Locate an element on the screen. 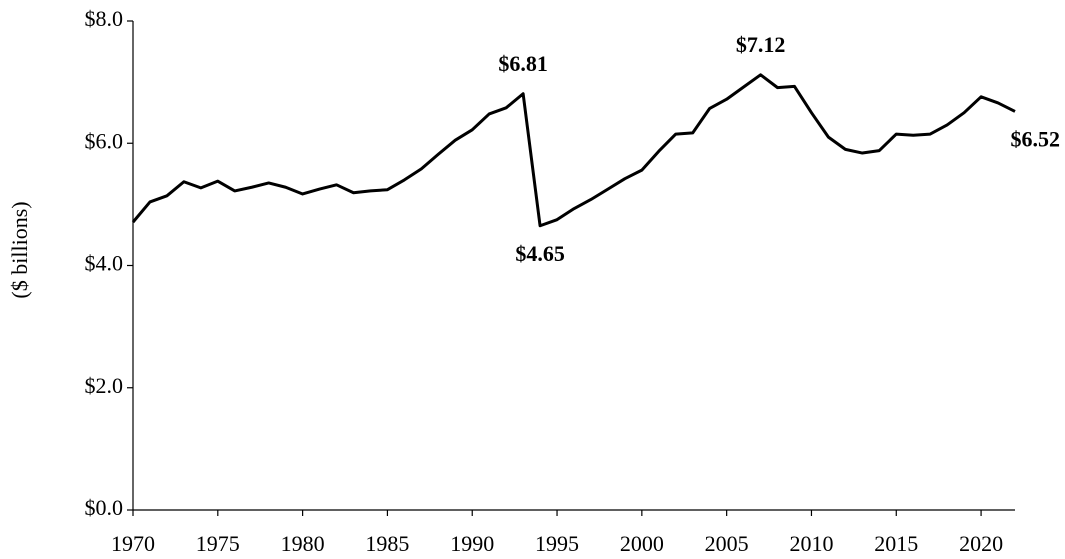 This screenshot has width=1065, height=559. data-label: $7.12 is located at coordinates (761, 44).